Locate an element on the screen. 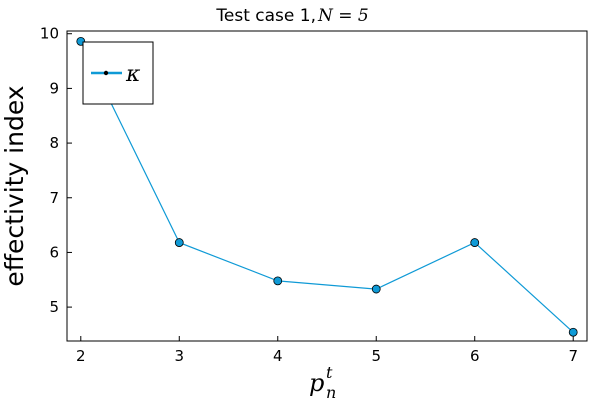  legend-swatch-marker is located at coordinates (106, 73).